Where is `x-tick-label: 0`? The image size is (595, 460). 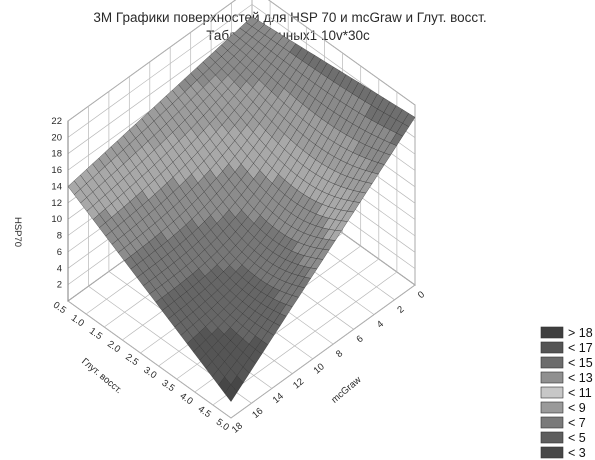 x-tick-label: 0 is located at coordinates (421, 295).